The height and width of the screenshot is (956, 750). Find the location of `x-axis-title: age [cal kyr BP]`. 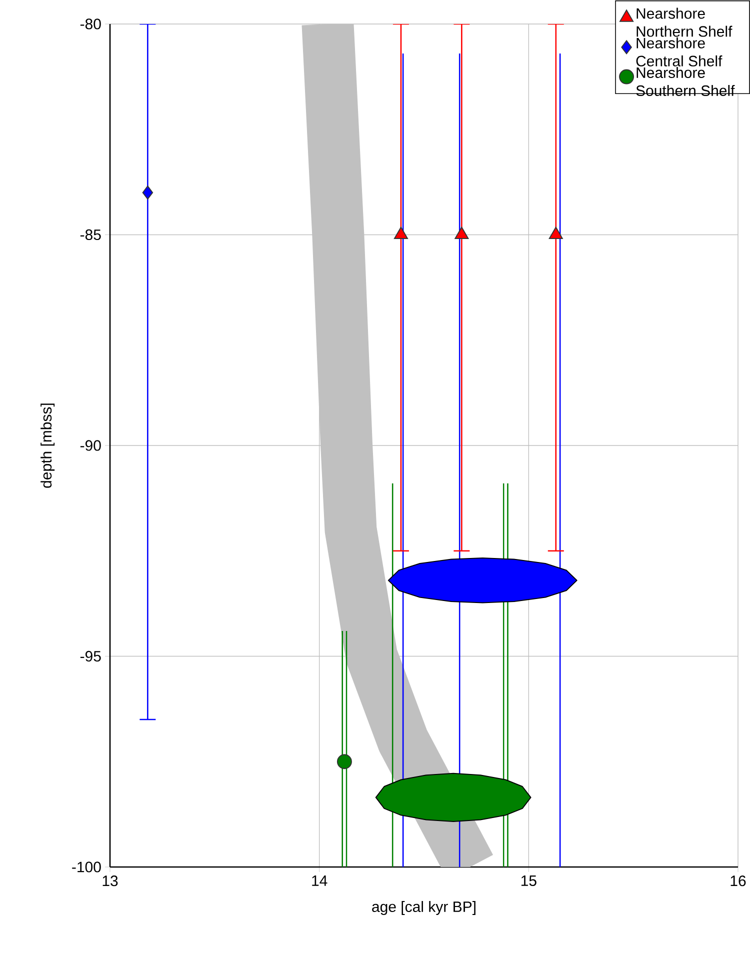

x-axis-title: age [cal kyr BP] is located at coordinates (424, 908).